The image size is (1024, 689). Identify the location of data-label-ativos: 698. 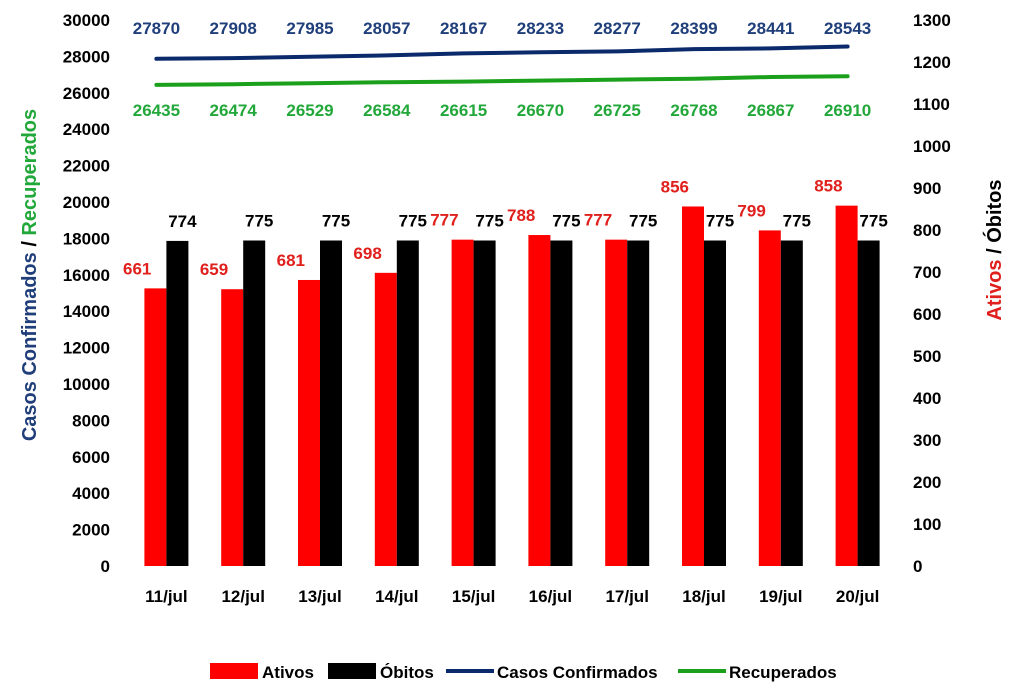
(367, 253).